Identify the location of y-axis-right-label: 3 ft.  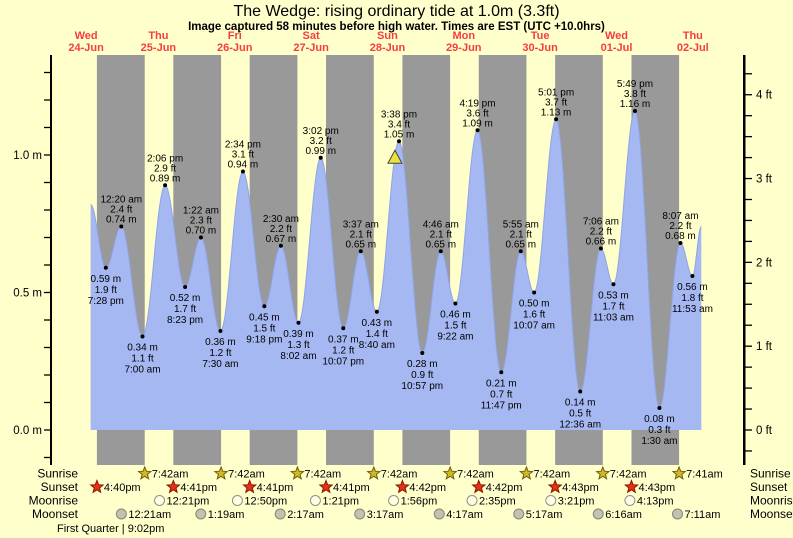
(764, 180).